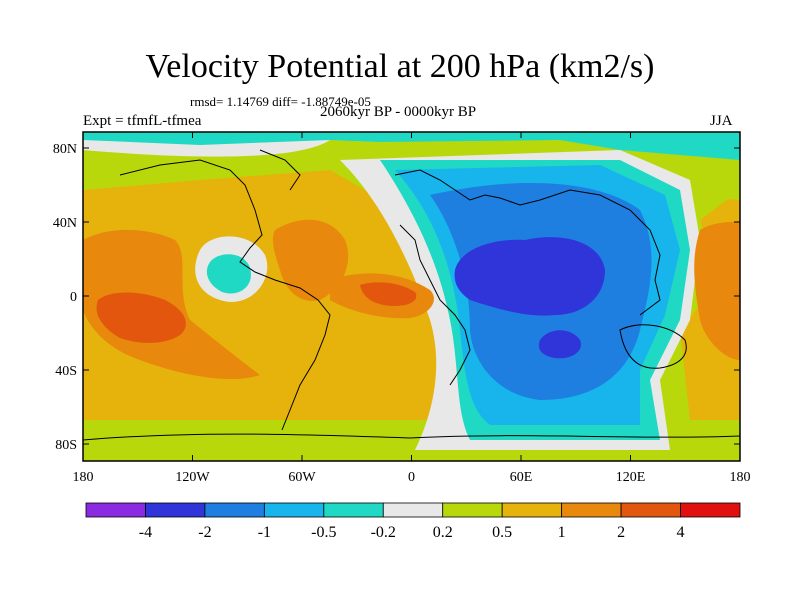  I want to click on asia-neg2, so click(529, 276).